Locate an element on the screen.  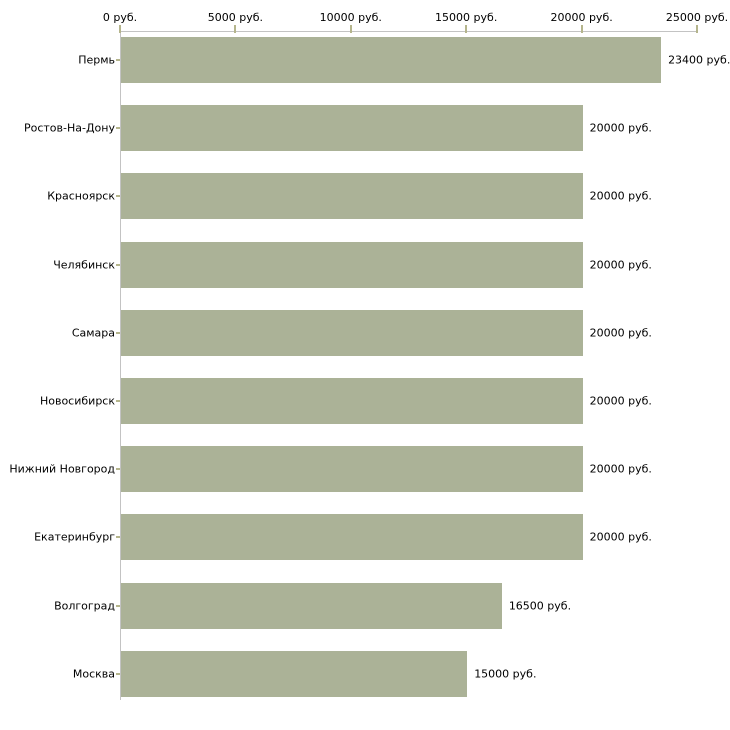
x-axis-tick-label: 25000 руб. is located at coordinates (697, 17).